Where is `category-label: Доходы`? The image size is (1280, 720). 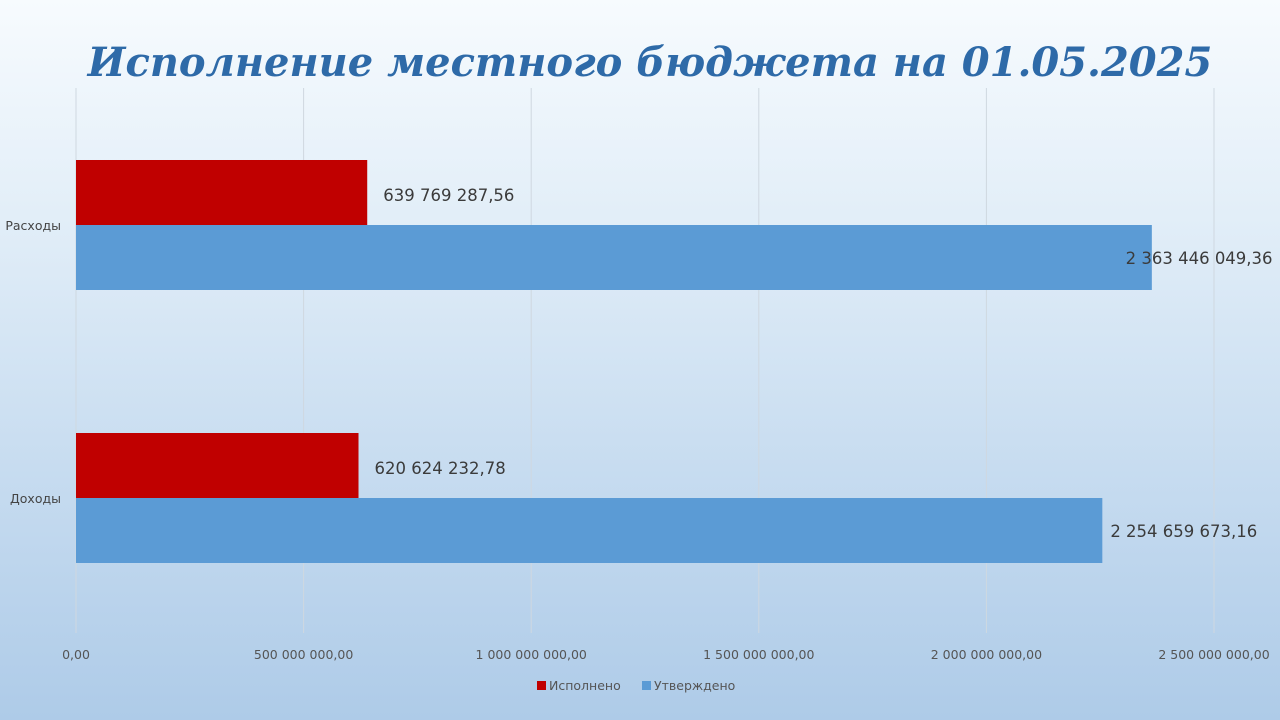
category-label: Доходы is located at coordinates (35, 498).